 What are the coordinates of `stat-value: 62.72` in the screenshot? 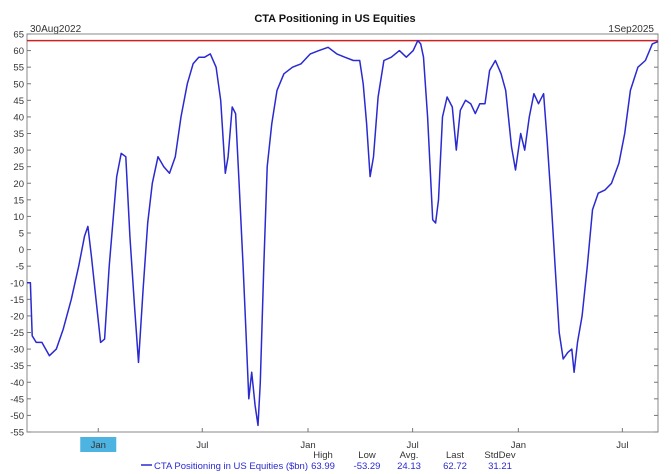 It's located at (455, 466).